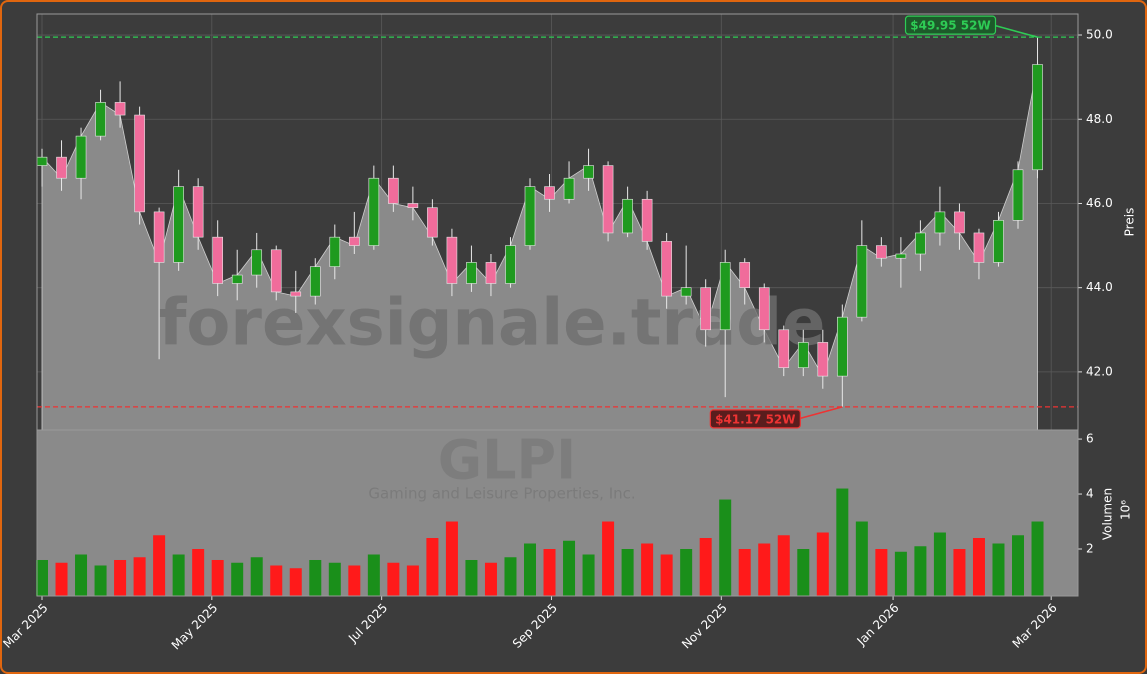 The image size is (1147, 674). Describe the element at coordinates (878, 625) in the screenshot. I see `x-tick-label: Jan 2026` at that location.